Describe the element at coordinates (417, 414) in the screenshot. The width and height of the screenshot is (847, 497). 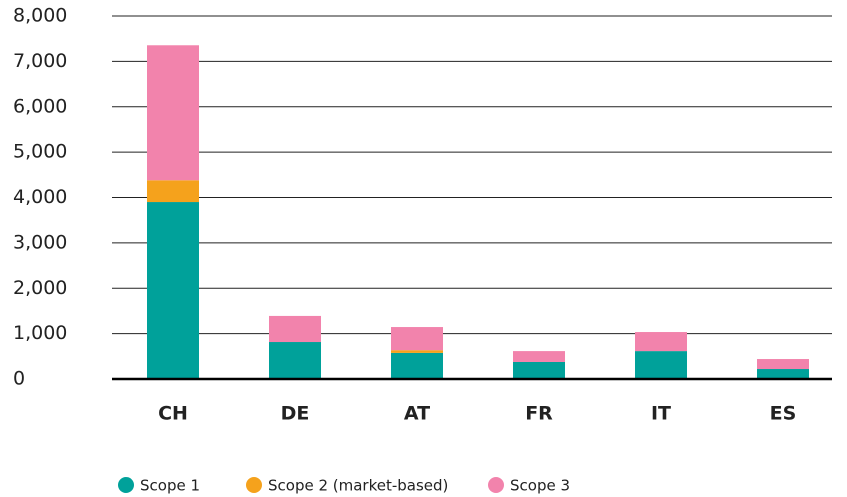
I see `x-tick-label: AT` at that location.